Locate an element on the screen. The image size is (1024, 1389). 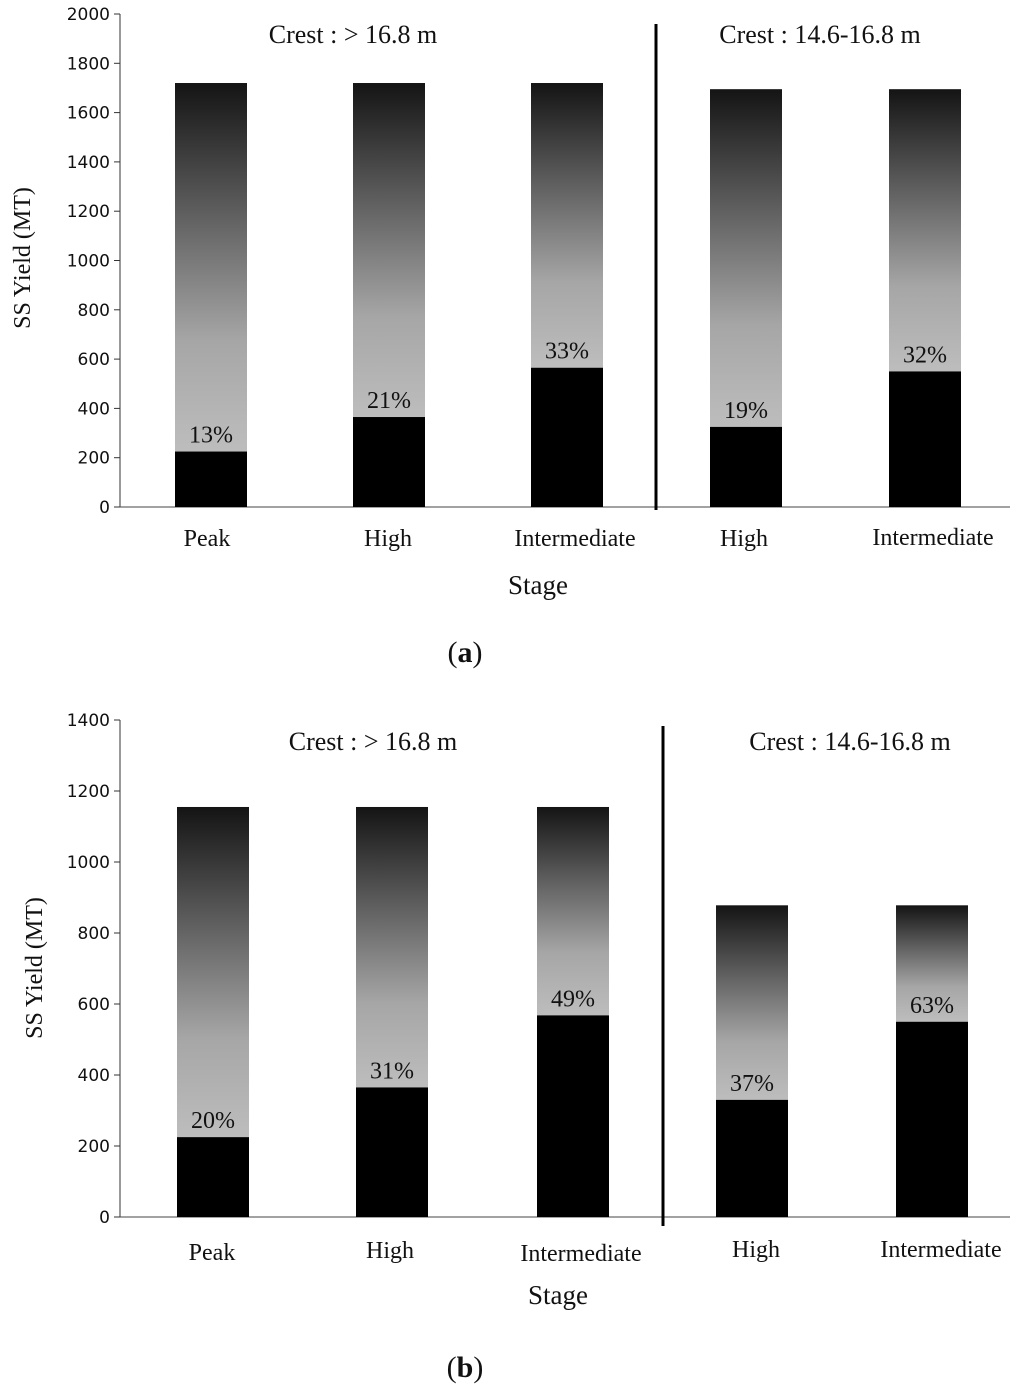
y-tick-label: 1800 is located at coordinates (88, 64).